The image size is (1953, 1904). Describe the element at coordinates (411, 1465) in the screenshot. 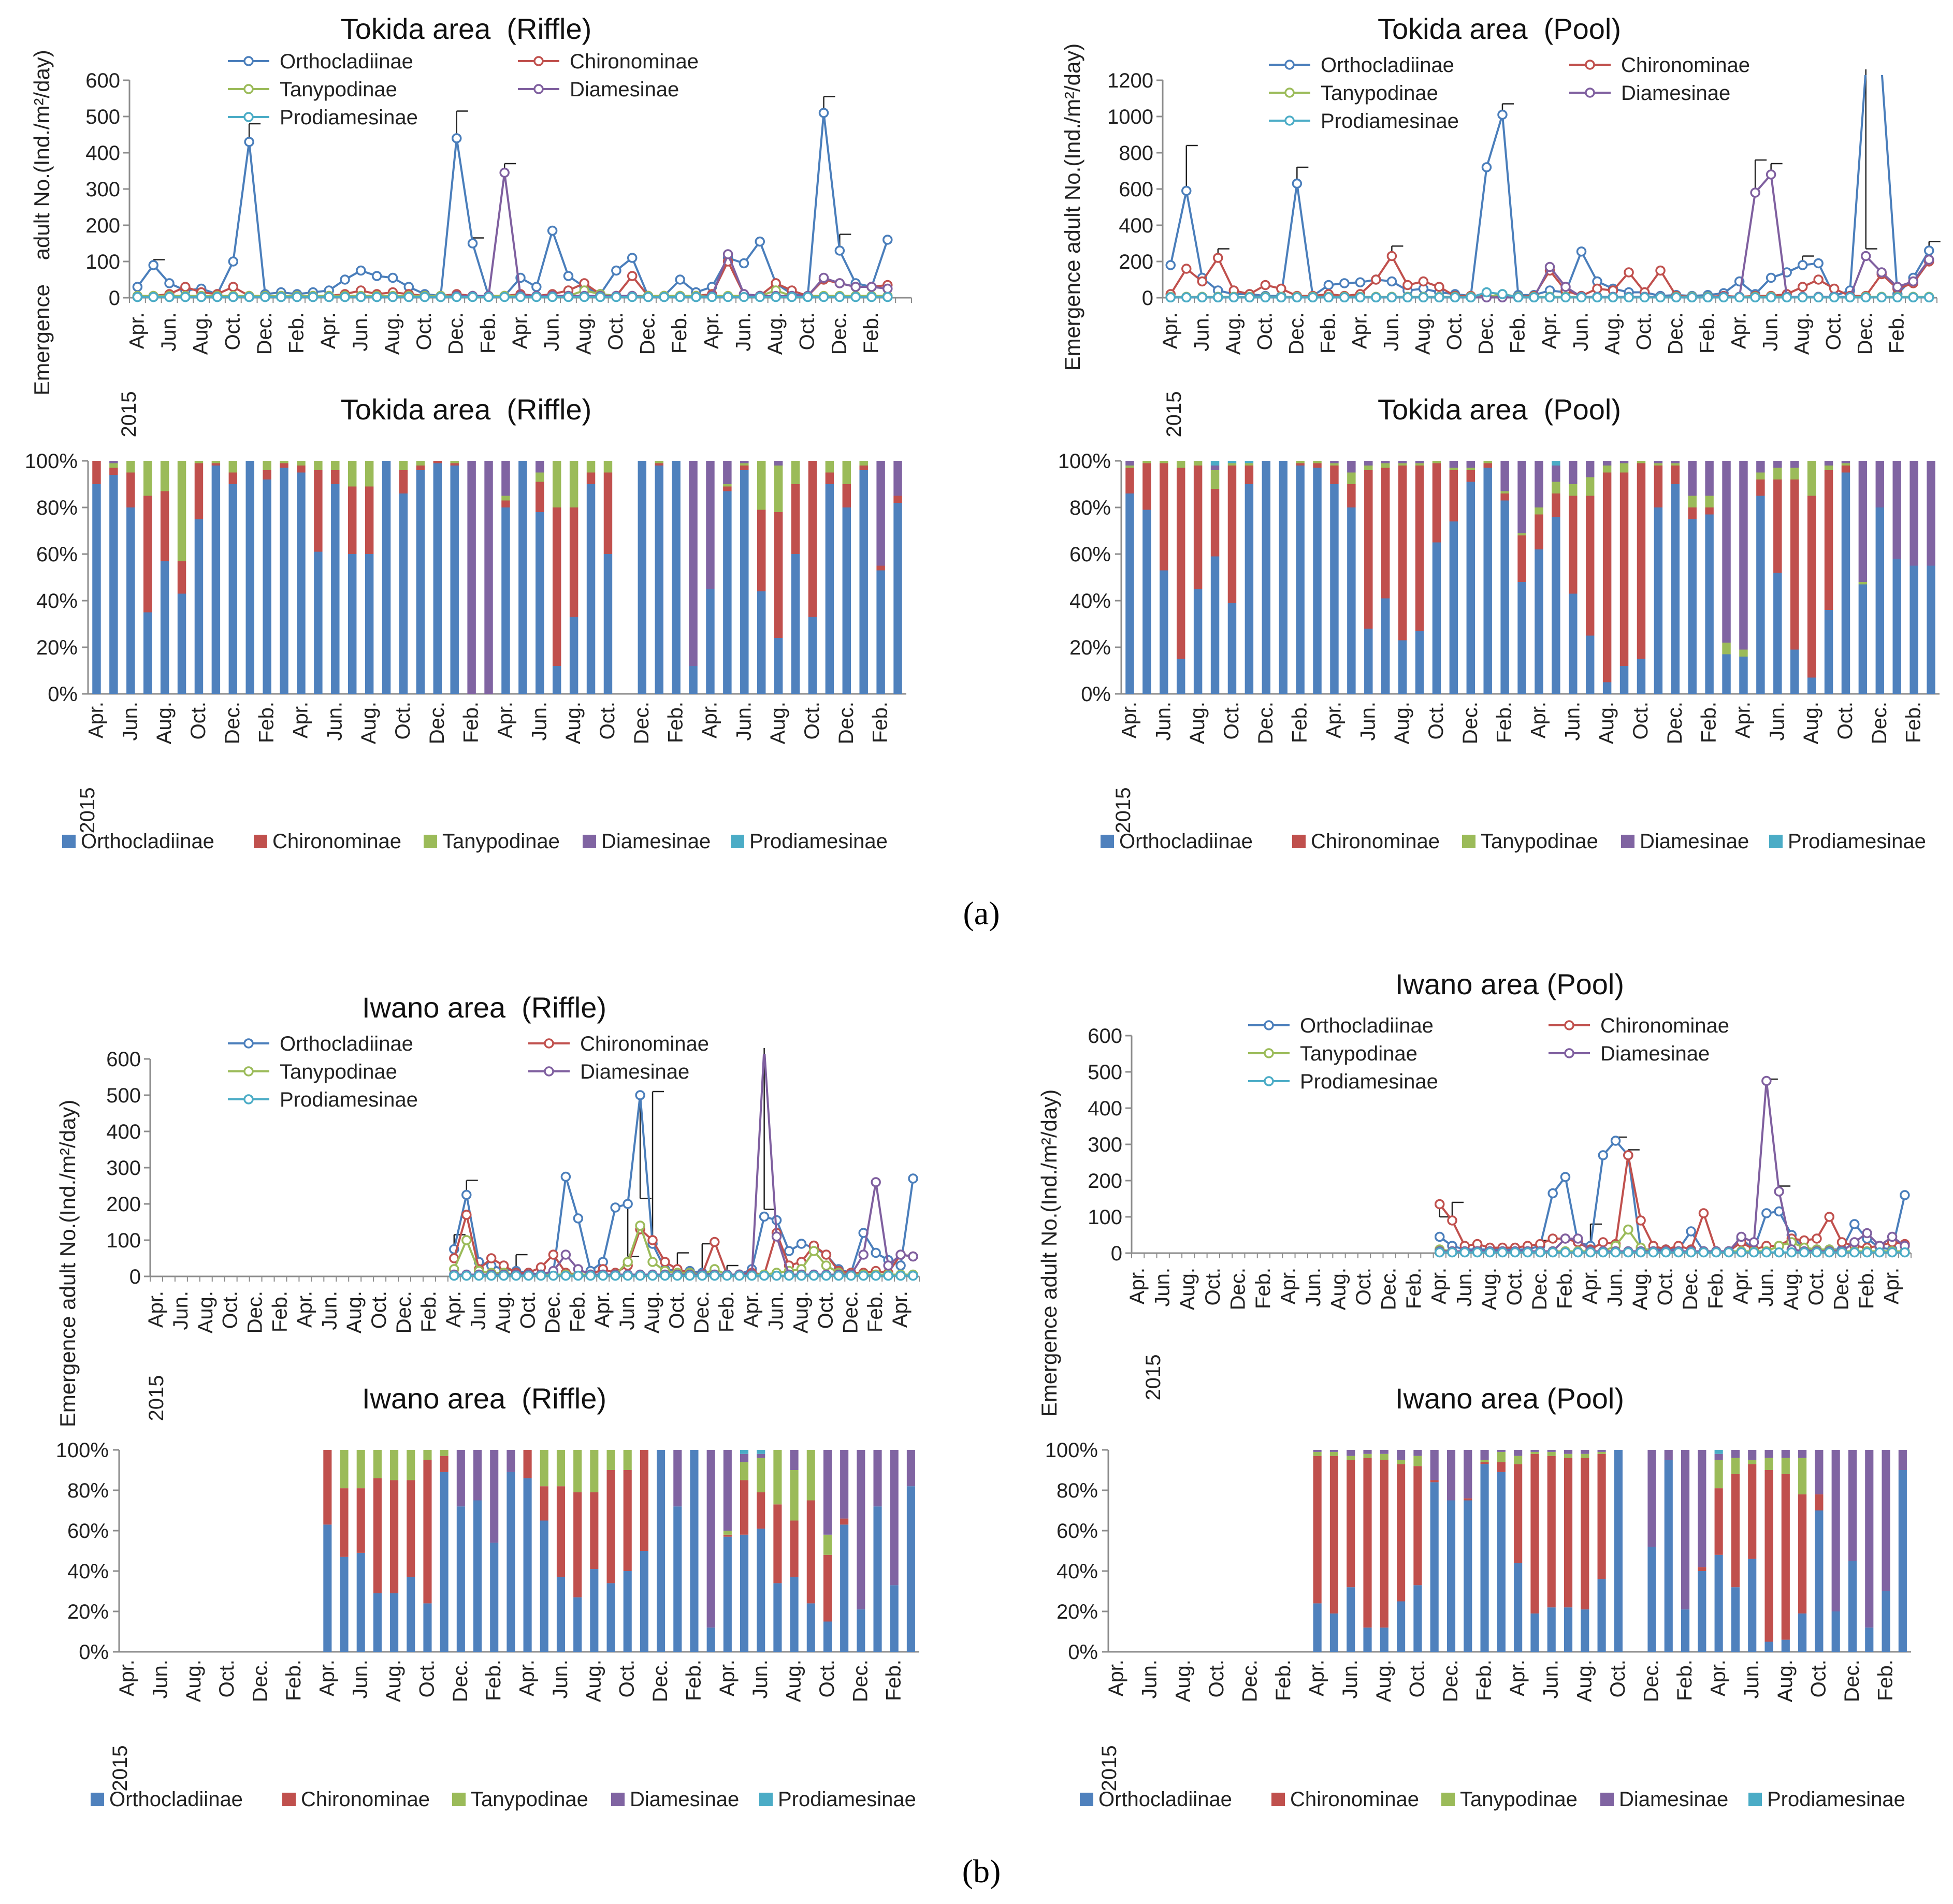

I see `iwano-riffle-pct-bar-tanypodinae` at that location.